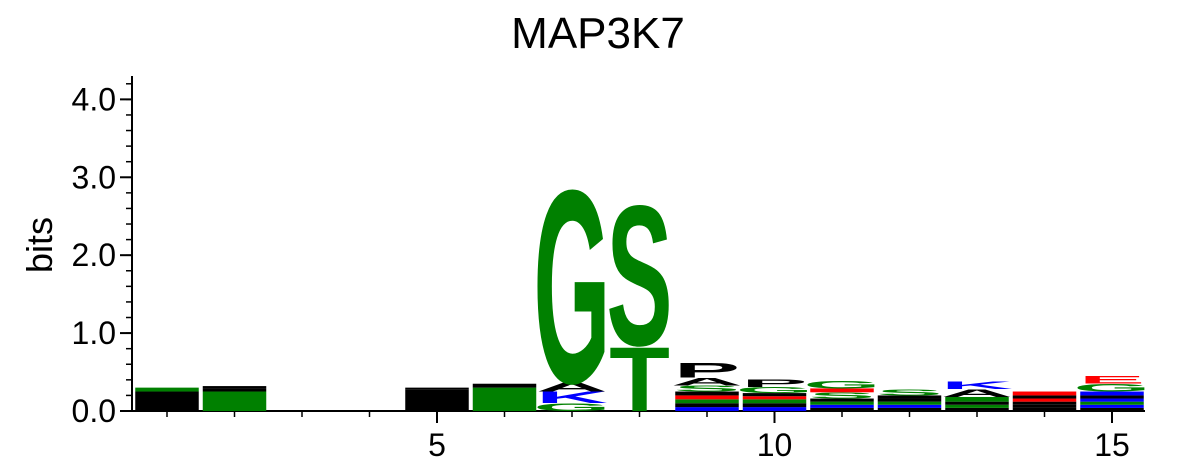 This screenshot has width=1196, height=476. What do you see at coordinates (775, 445) in the screenshot?
I see `x-tick-label: 10` at bounding box center [775, 445].